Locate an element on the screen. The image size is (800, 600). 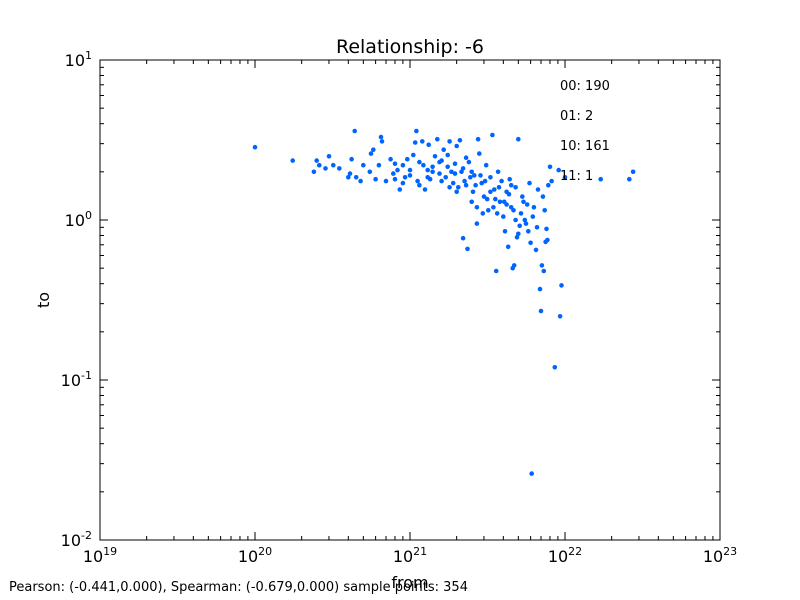
count-annotation: 00: 190 is located at coordinates (585, 86).